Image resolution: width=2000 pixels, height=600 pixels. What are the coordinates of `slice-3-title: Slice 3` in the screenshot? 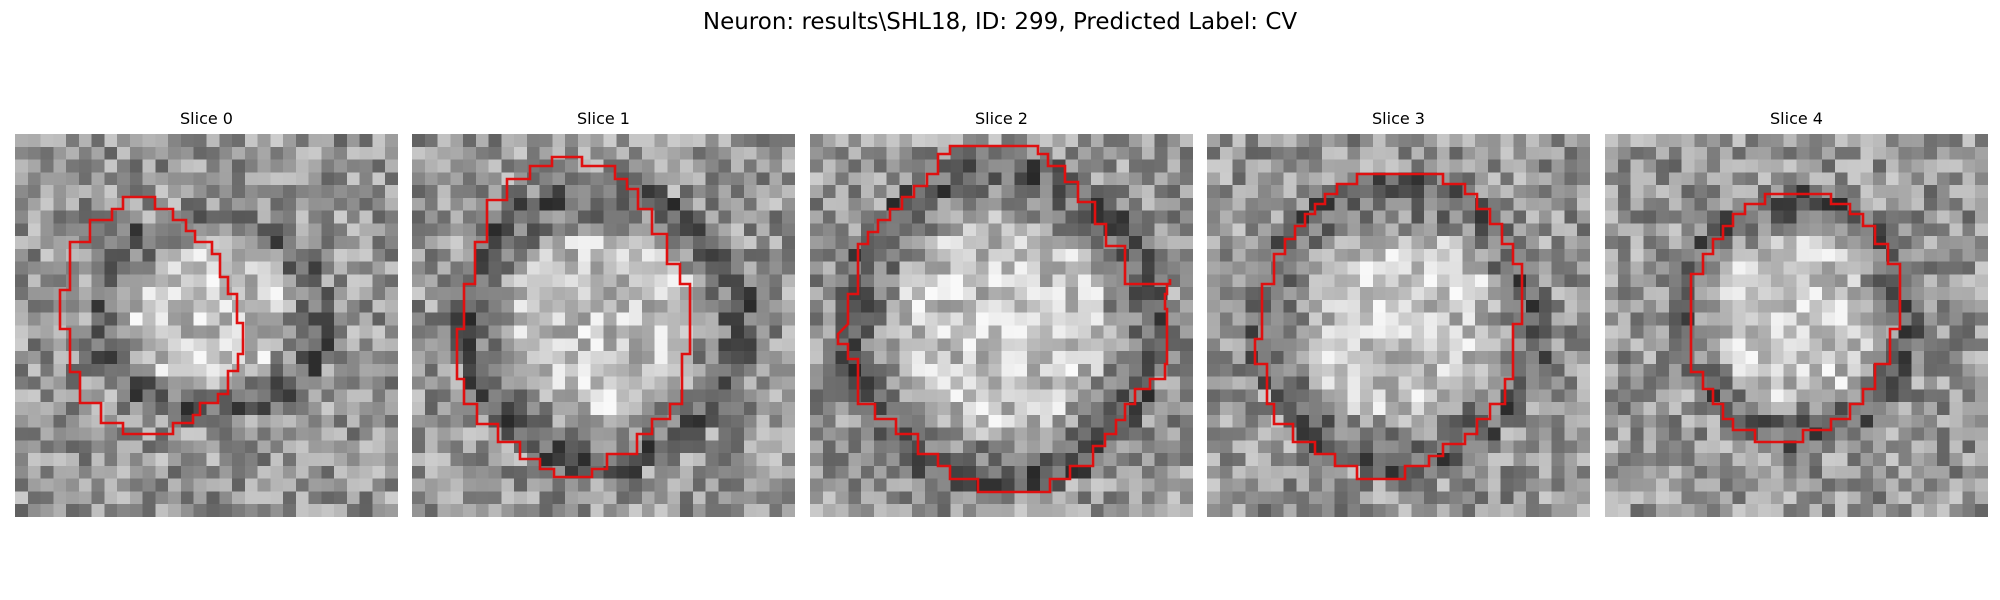 It's located at (1398, 118).